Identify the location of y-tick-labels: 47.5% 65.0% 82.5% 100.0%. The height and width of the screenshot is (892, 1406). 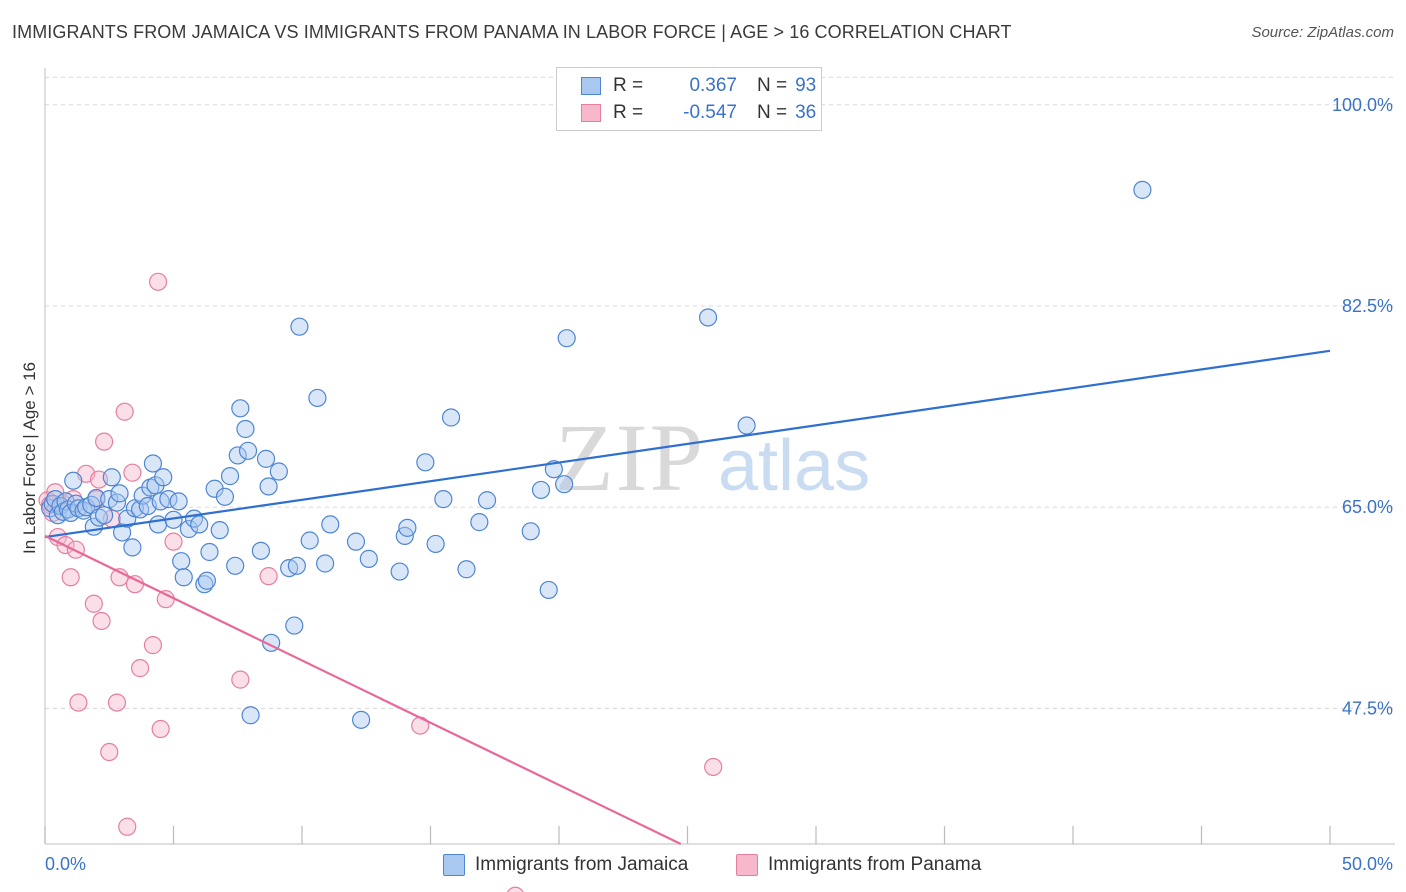
(1362, 407).